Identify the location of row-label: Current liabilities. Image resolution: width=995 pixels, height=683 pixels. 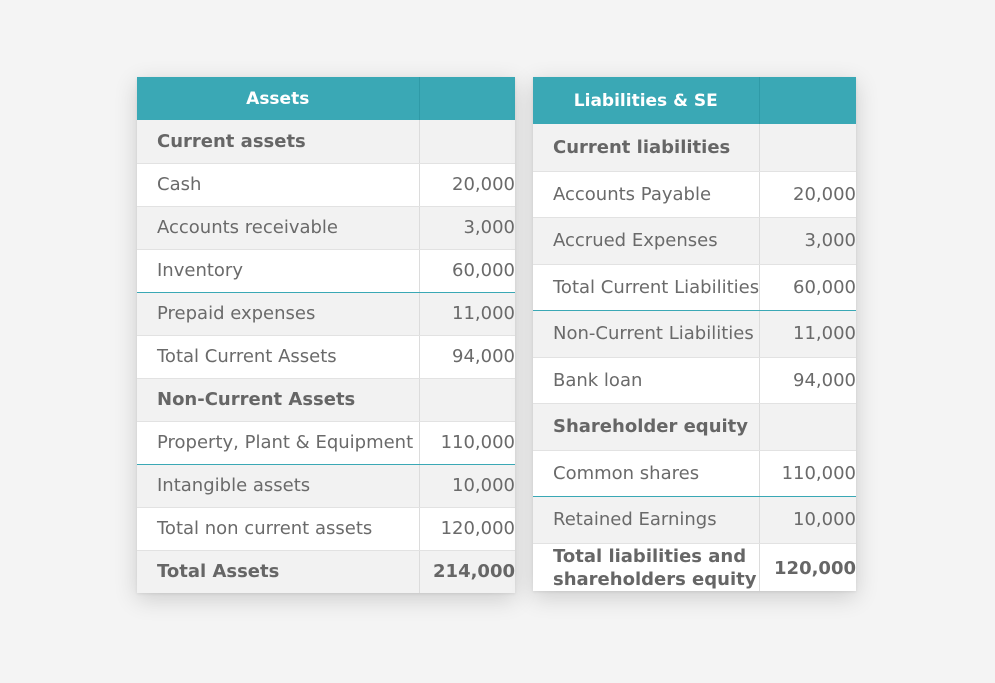
(646, 148).